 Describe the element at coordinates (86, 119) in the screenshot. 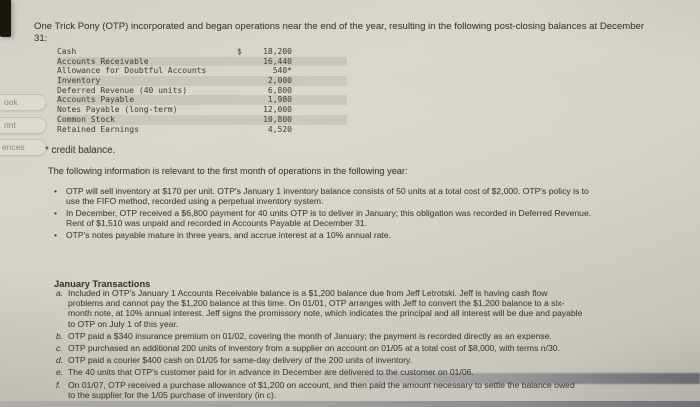

I see `account-name: Common Stock` at that location.